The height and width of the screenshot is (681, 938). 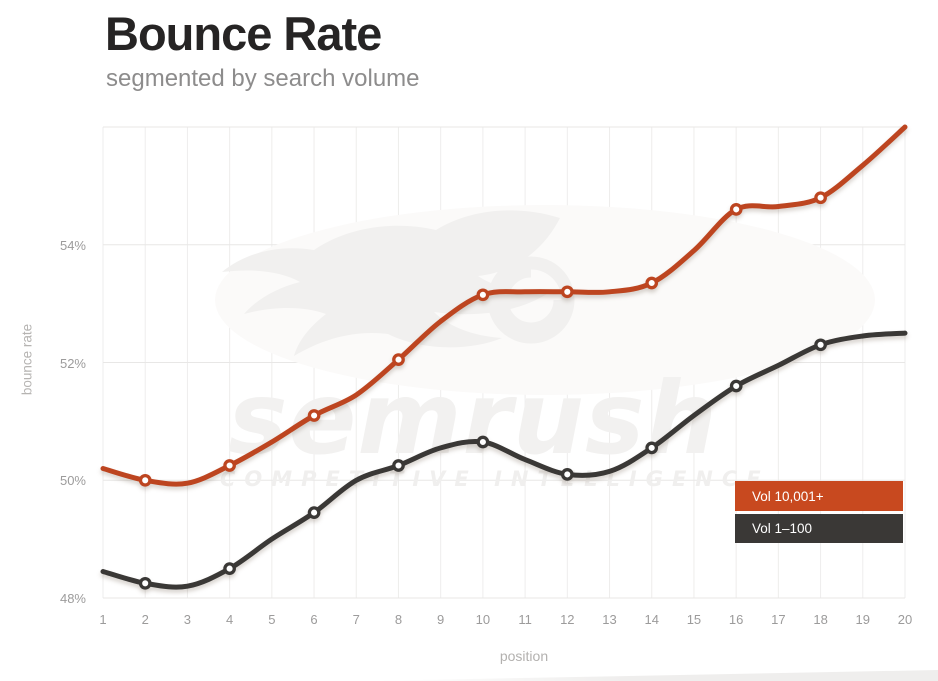 I want to click on x-tick-label: 7, so click(x=356, y=619).